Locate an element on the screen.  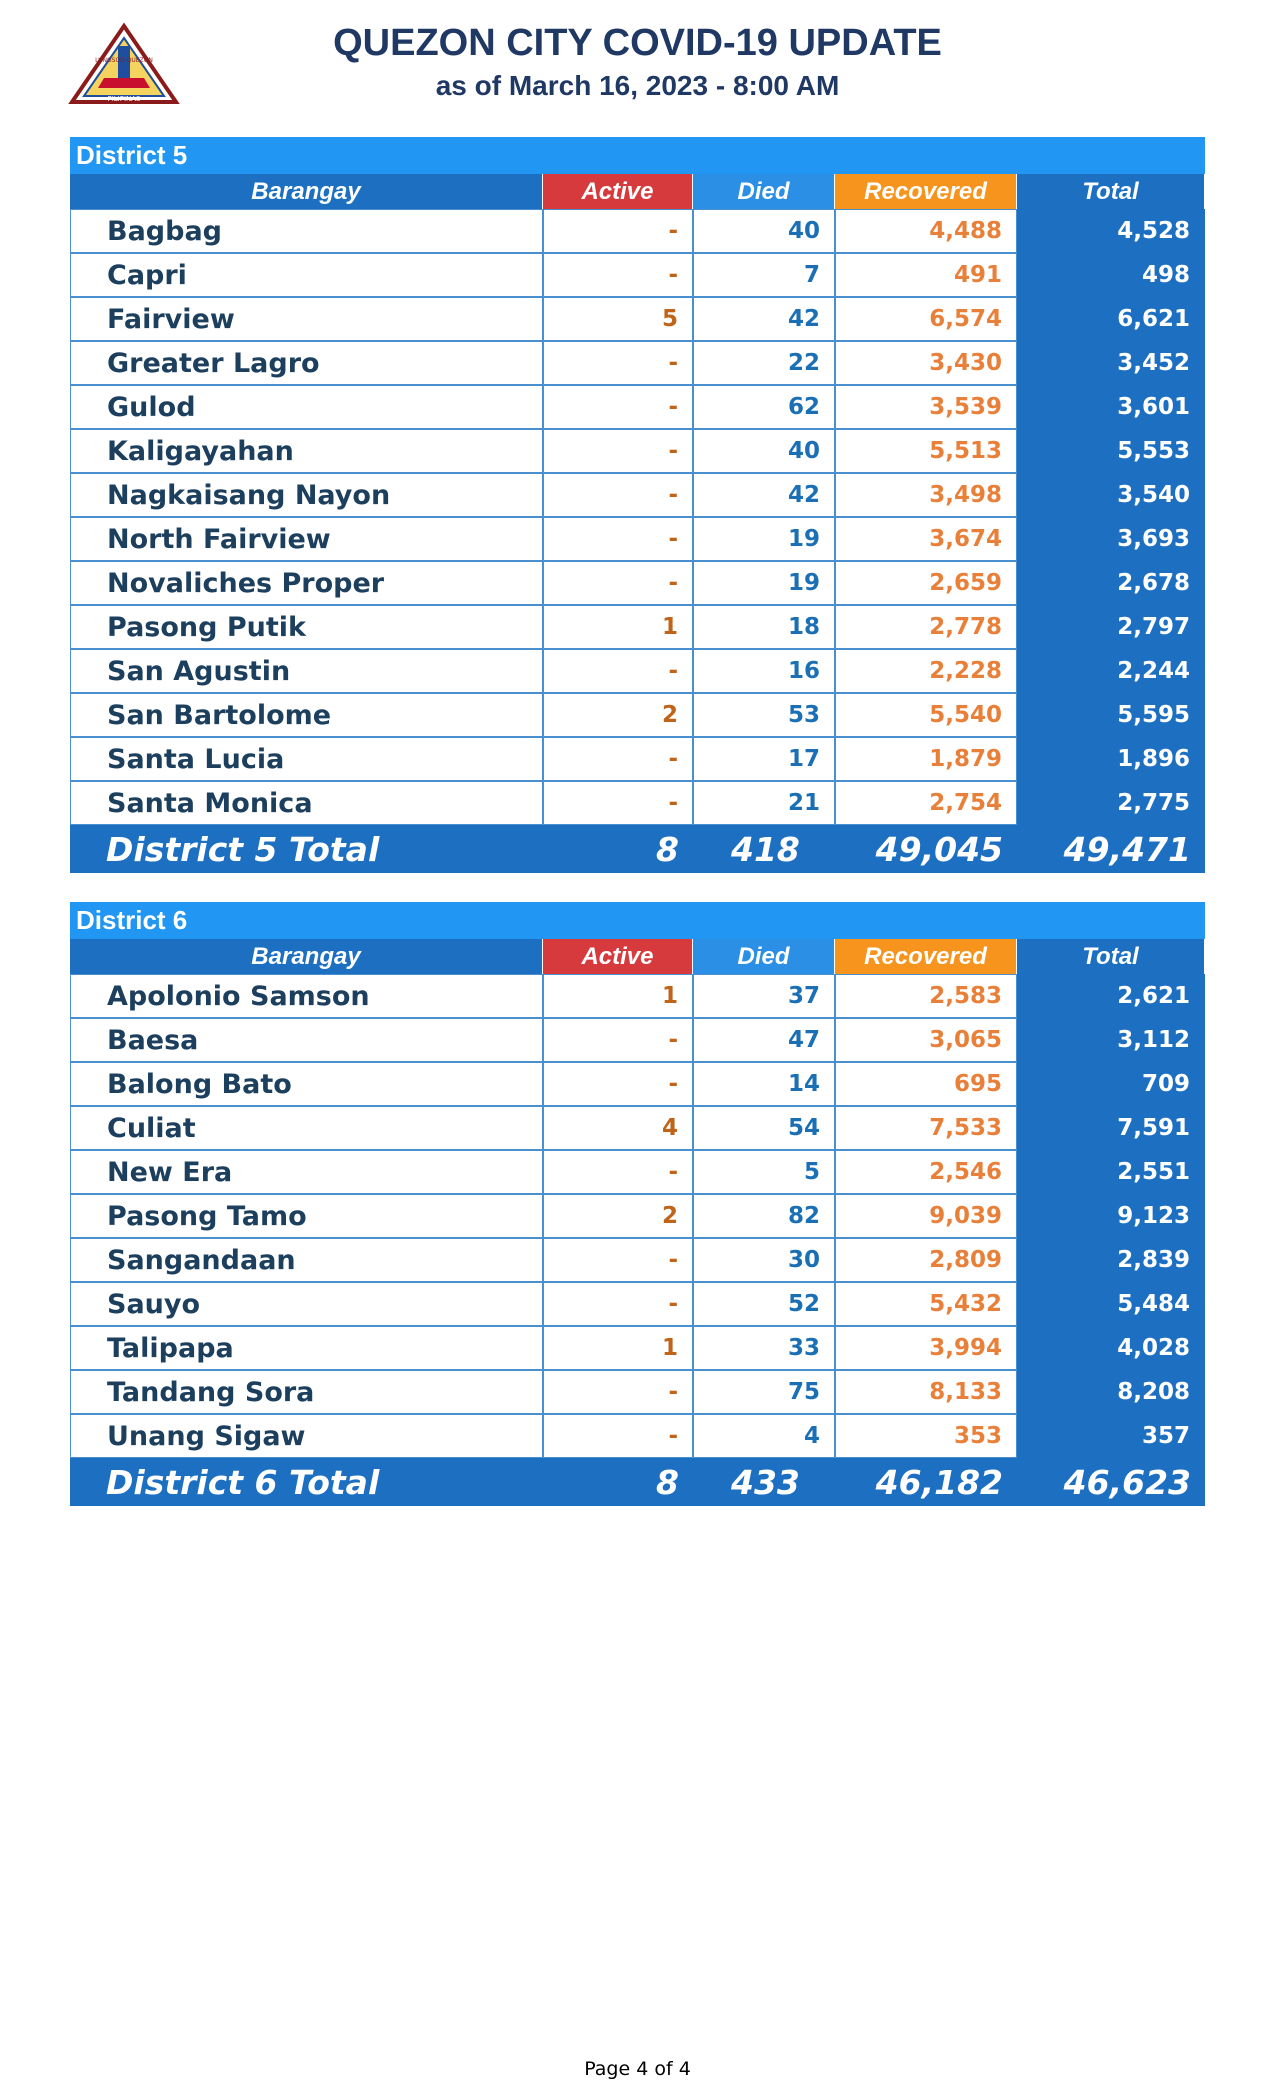
cell-value: 4 is located at coordinates (618, 1128).